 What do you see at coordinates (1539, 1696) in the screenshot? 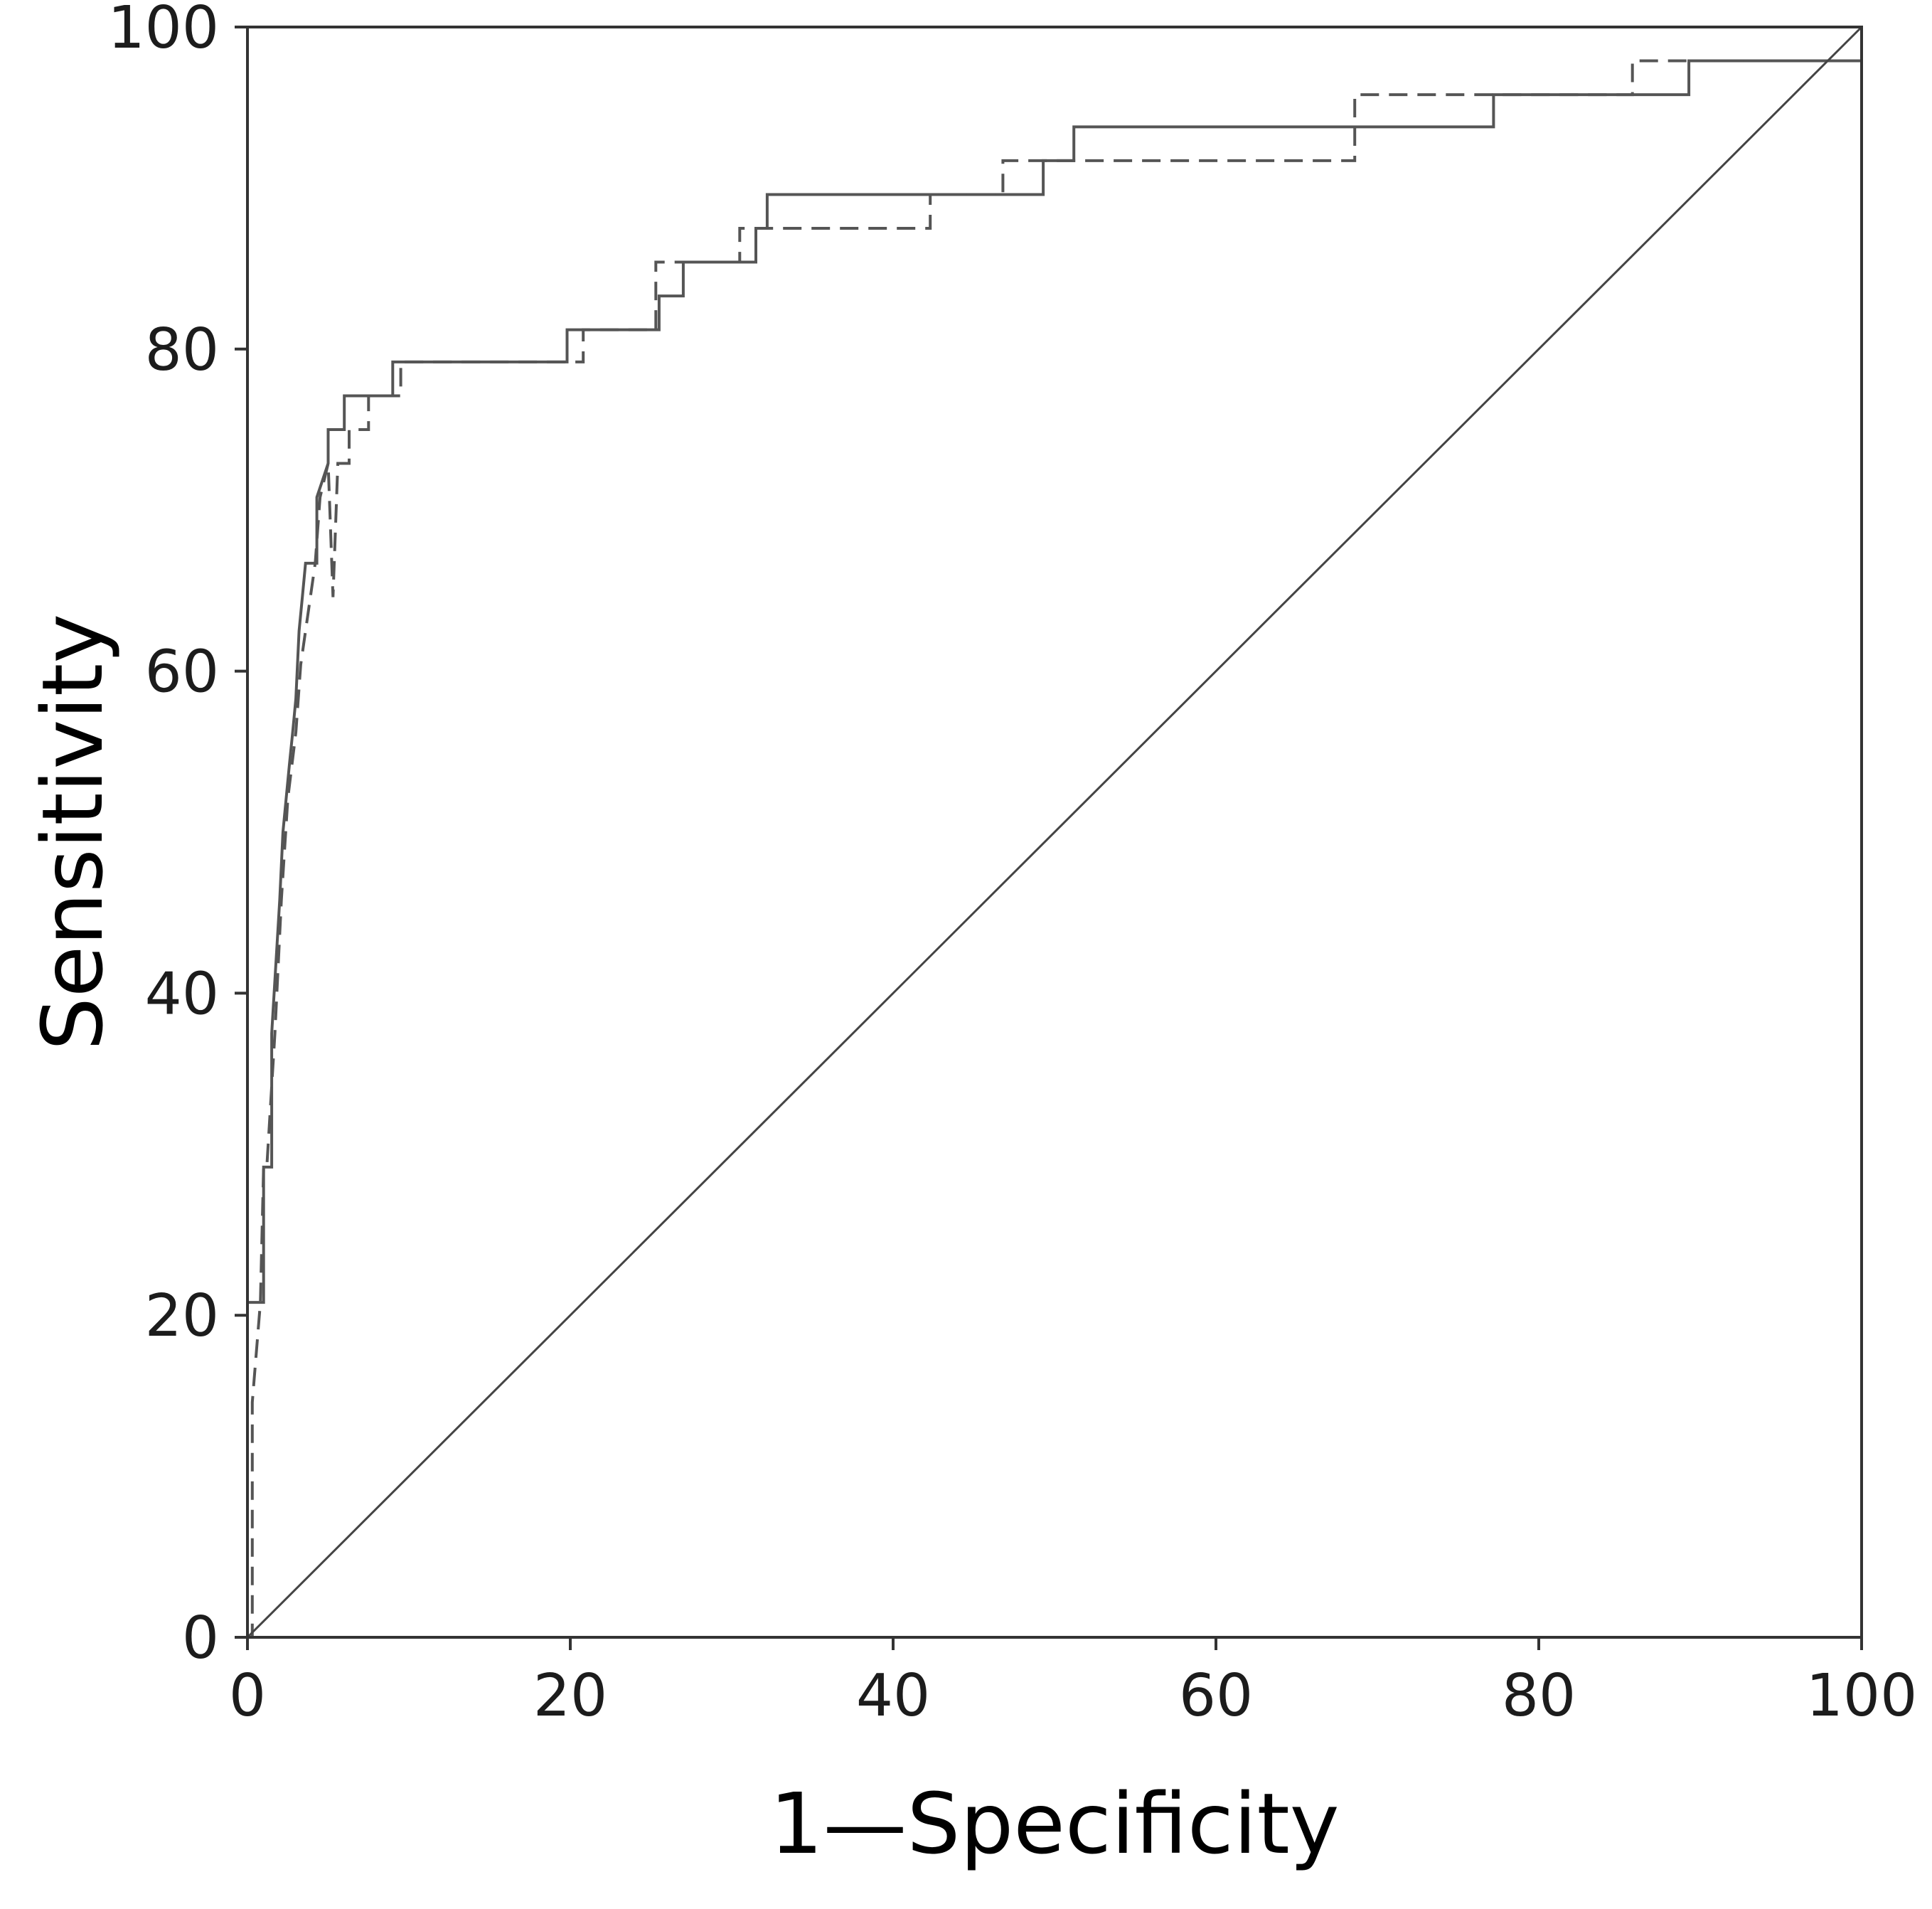
I see `x-tick-label: 80` at bounding box center [1539, 1696].